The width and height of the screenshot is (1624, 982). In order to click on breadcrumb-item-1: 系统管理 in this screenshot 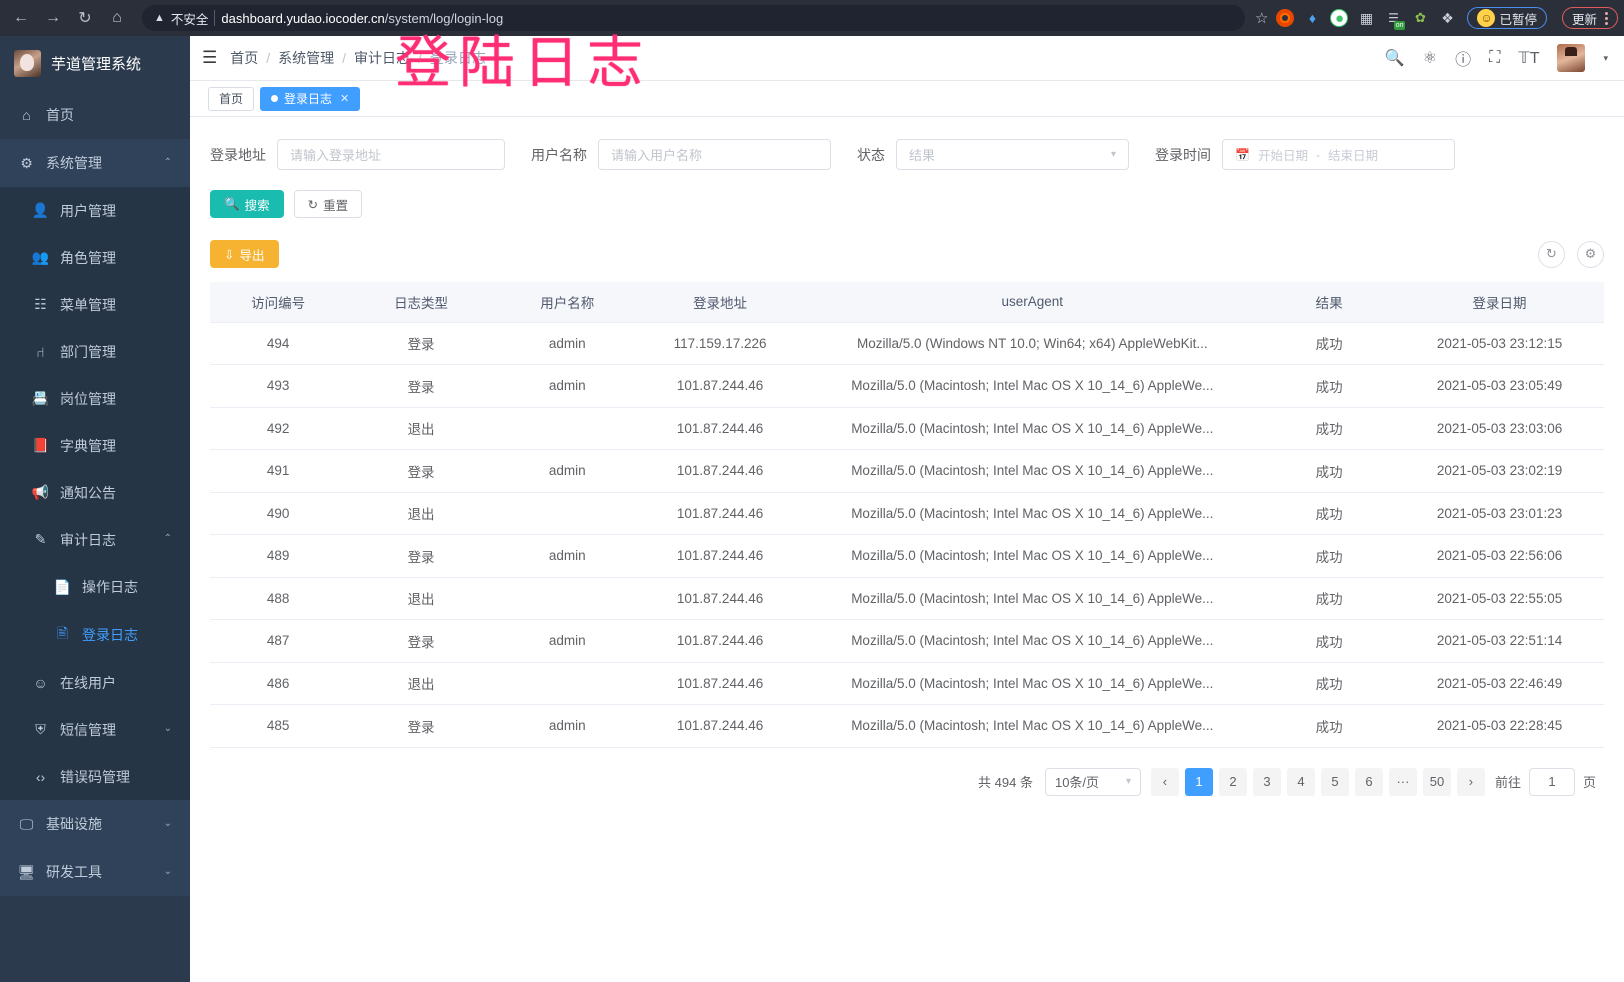, I will do `click(306, 58)`.